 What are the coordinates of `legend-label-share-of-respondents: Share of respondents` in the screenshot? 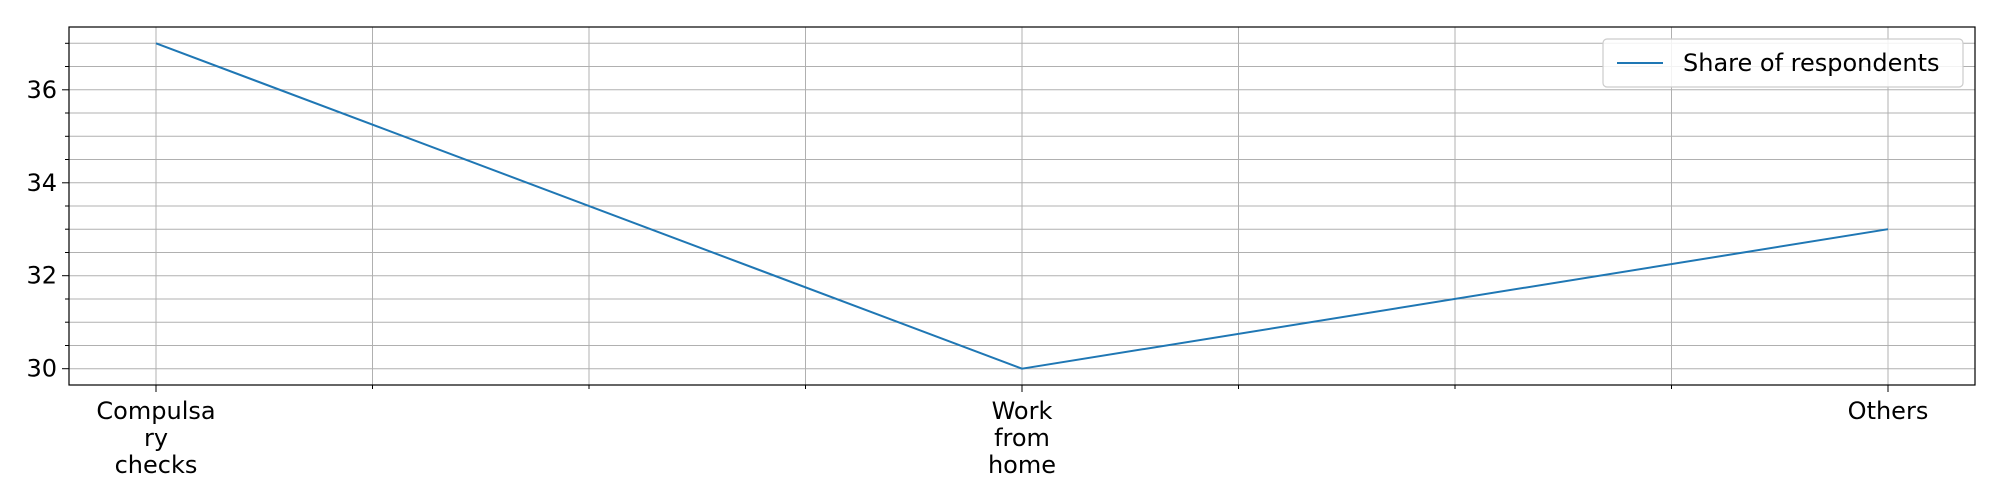 It's located at (1811, 63).